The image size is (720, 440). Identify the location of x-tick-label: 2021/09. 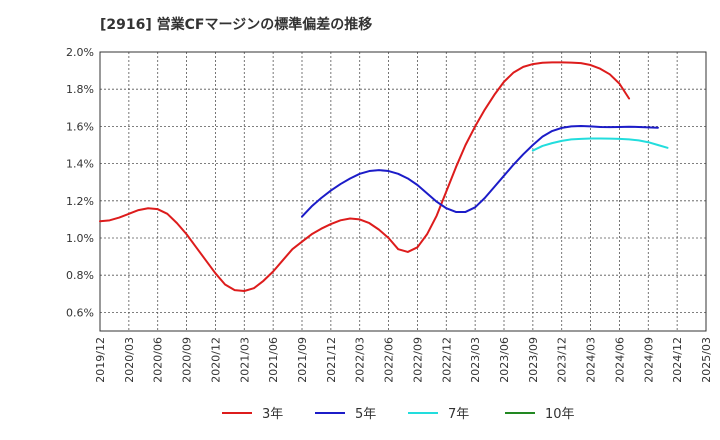
(302, 360).